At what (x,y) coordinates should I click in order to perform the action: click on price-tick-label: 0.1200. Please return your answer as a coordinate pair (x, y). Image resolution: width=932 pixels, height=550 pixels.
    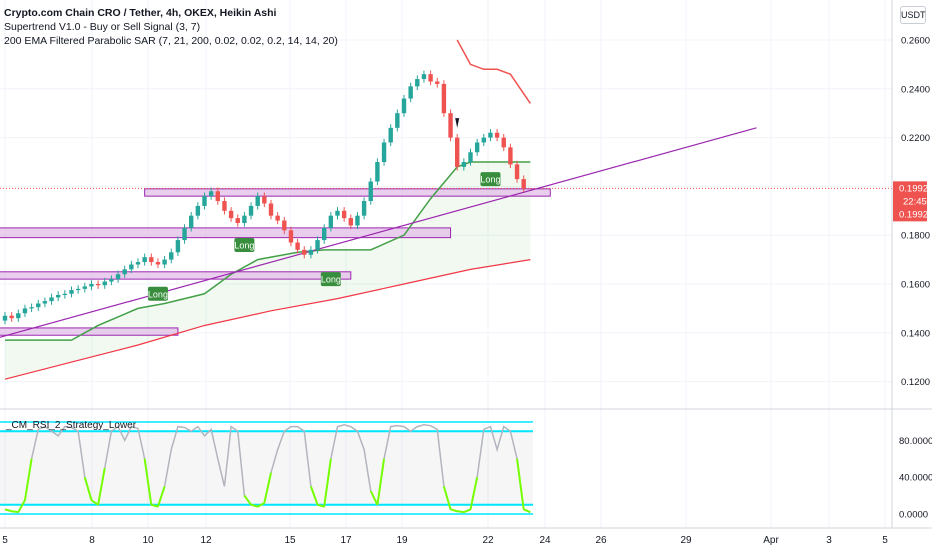
    Looking at the image, I should click on (915, 382).